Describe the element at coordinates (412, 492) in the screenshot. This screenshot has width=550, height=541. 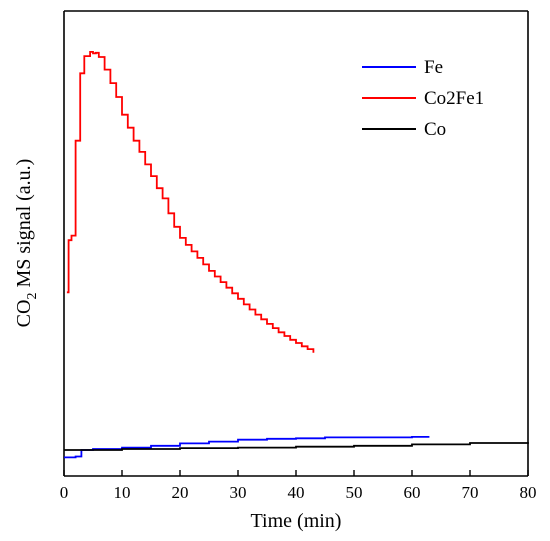
I see `x-tick-label: 60` at that location.